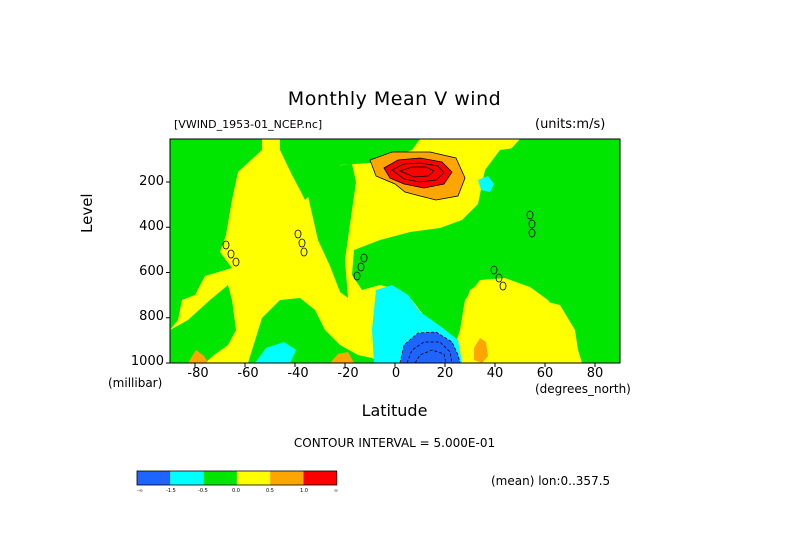 This screenshot has width=789, height=558. Describe the element at coordinates (394, 410) in the screenshot. I see `x-axis-label: Latitude` at that location.